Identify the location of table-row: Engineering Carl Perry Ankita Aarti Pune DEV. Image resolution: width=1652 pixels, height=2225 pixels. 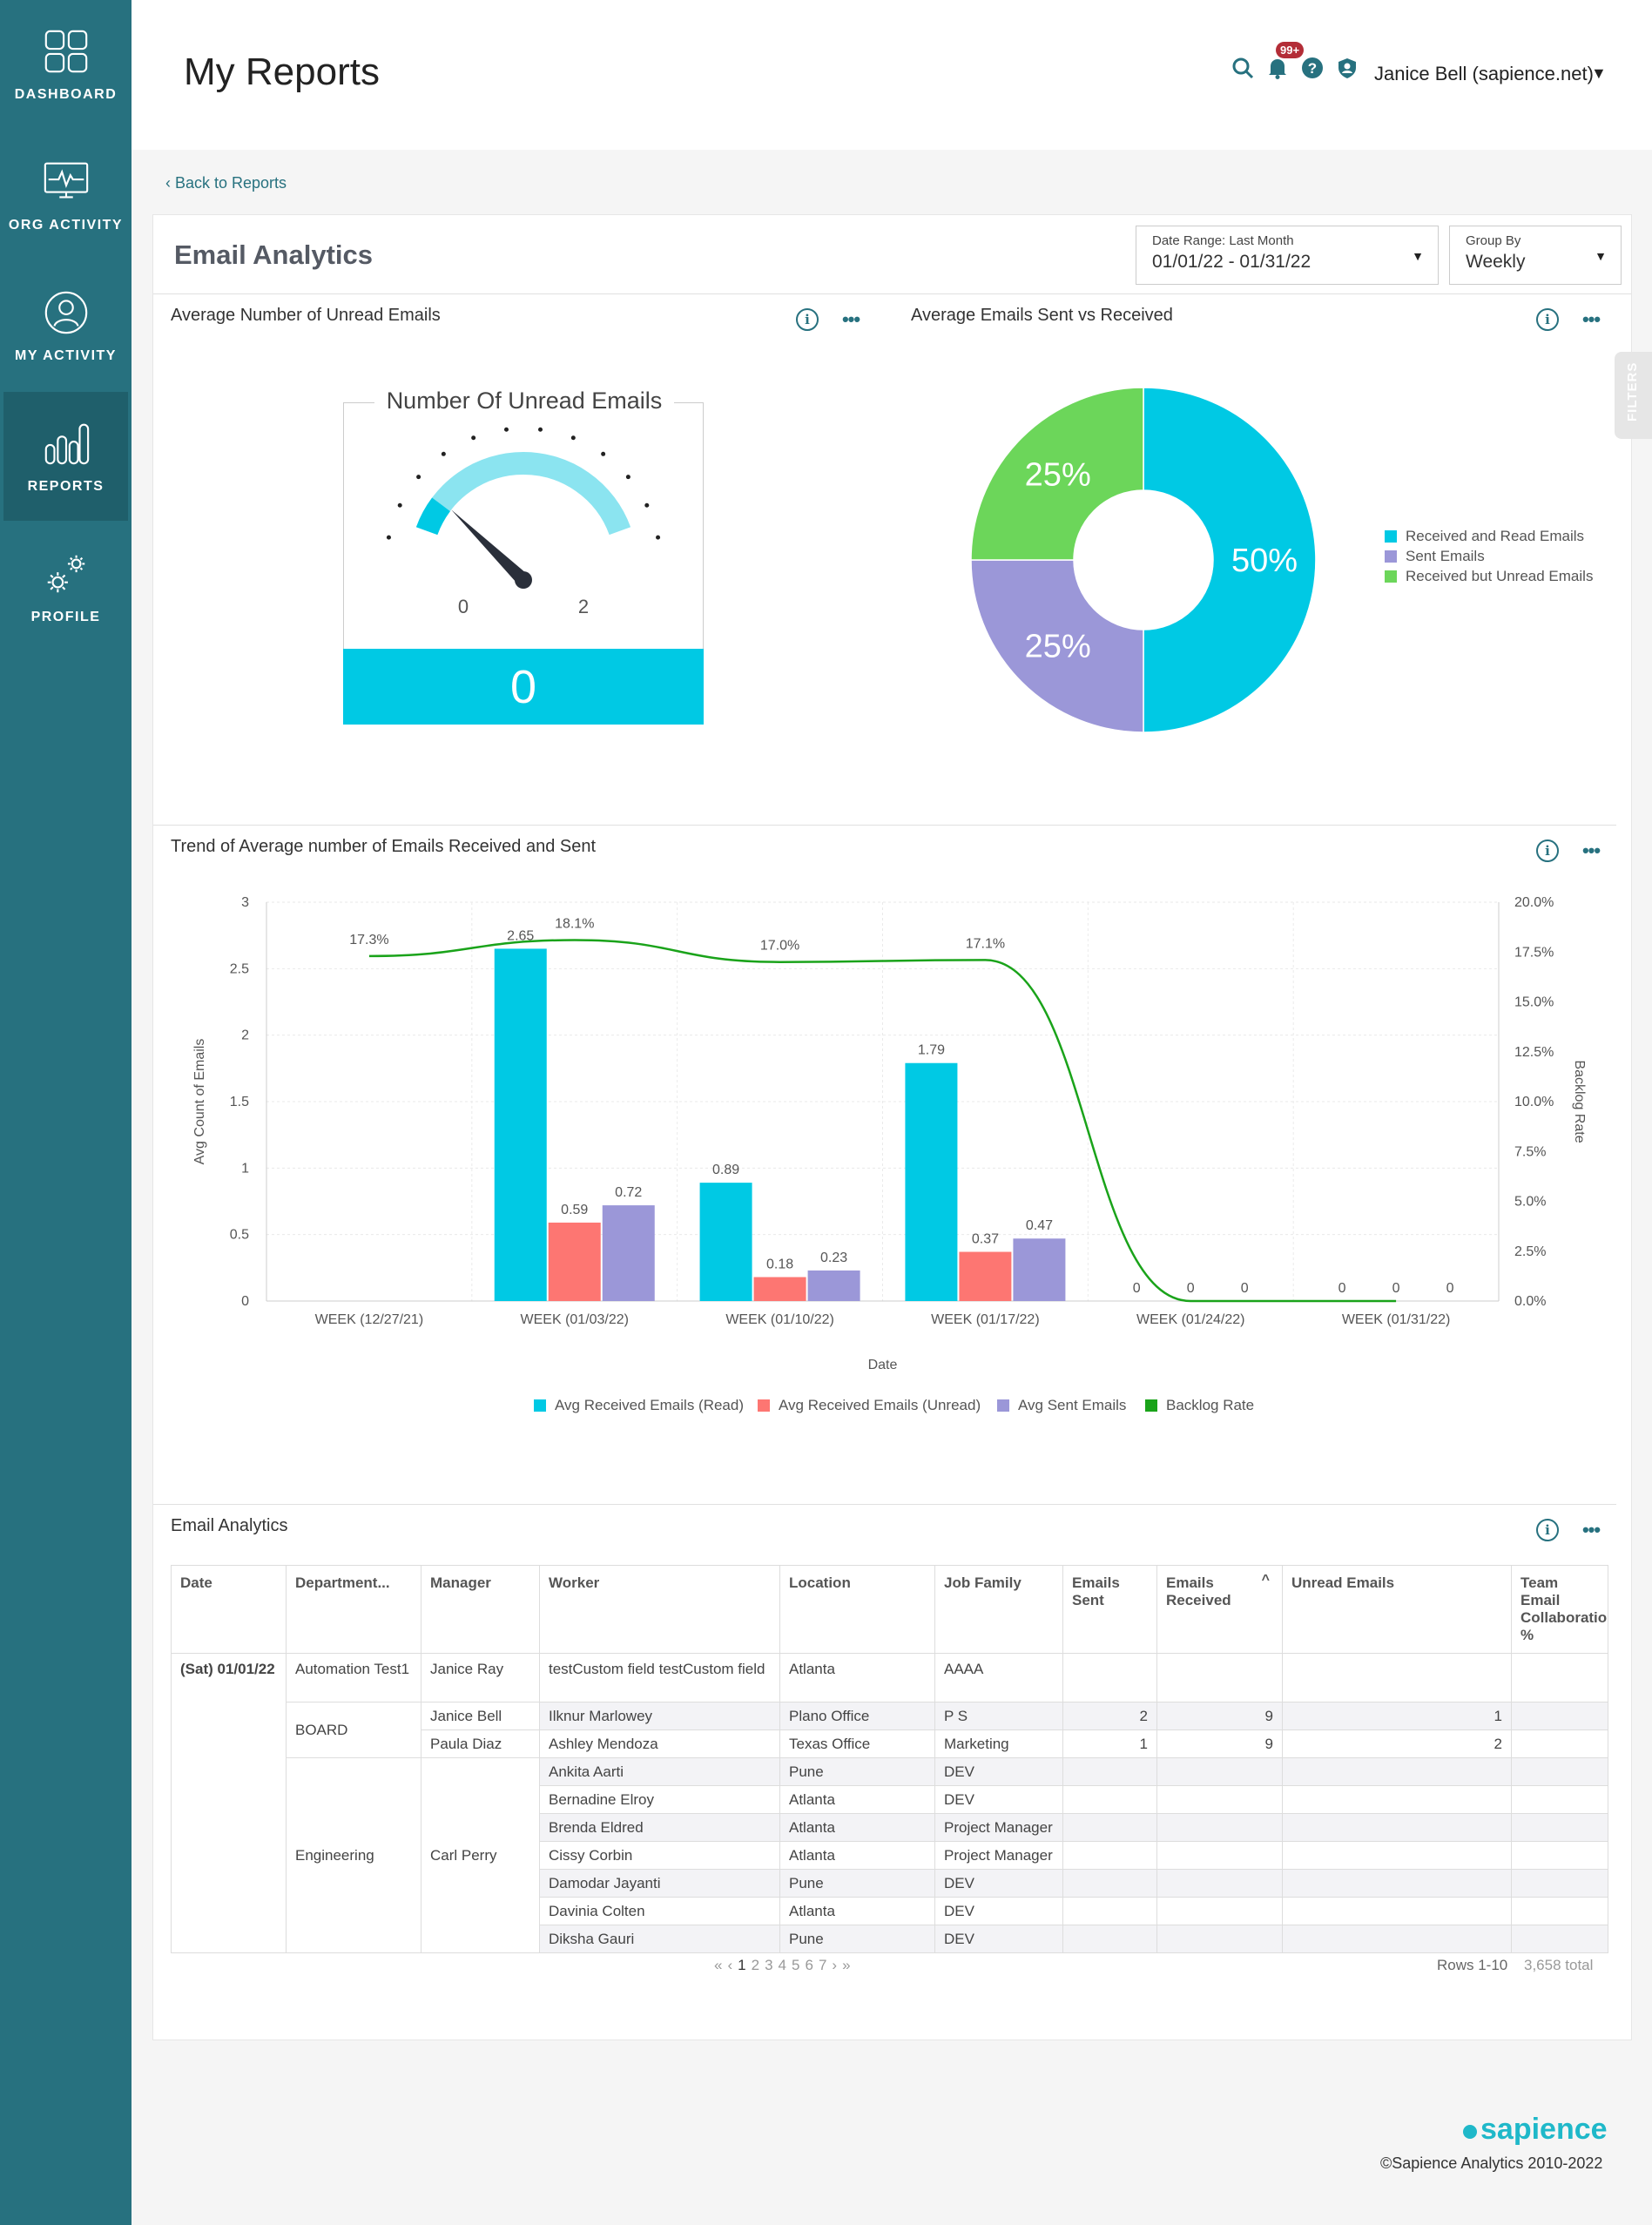
(890, 1855).